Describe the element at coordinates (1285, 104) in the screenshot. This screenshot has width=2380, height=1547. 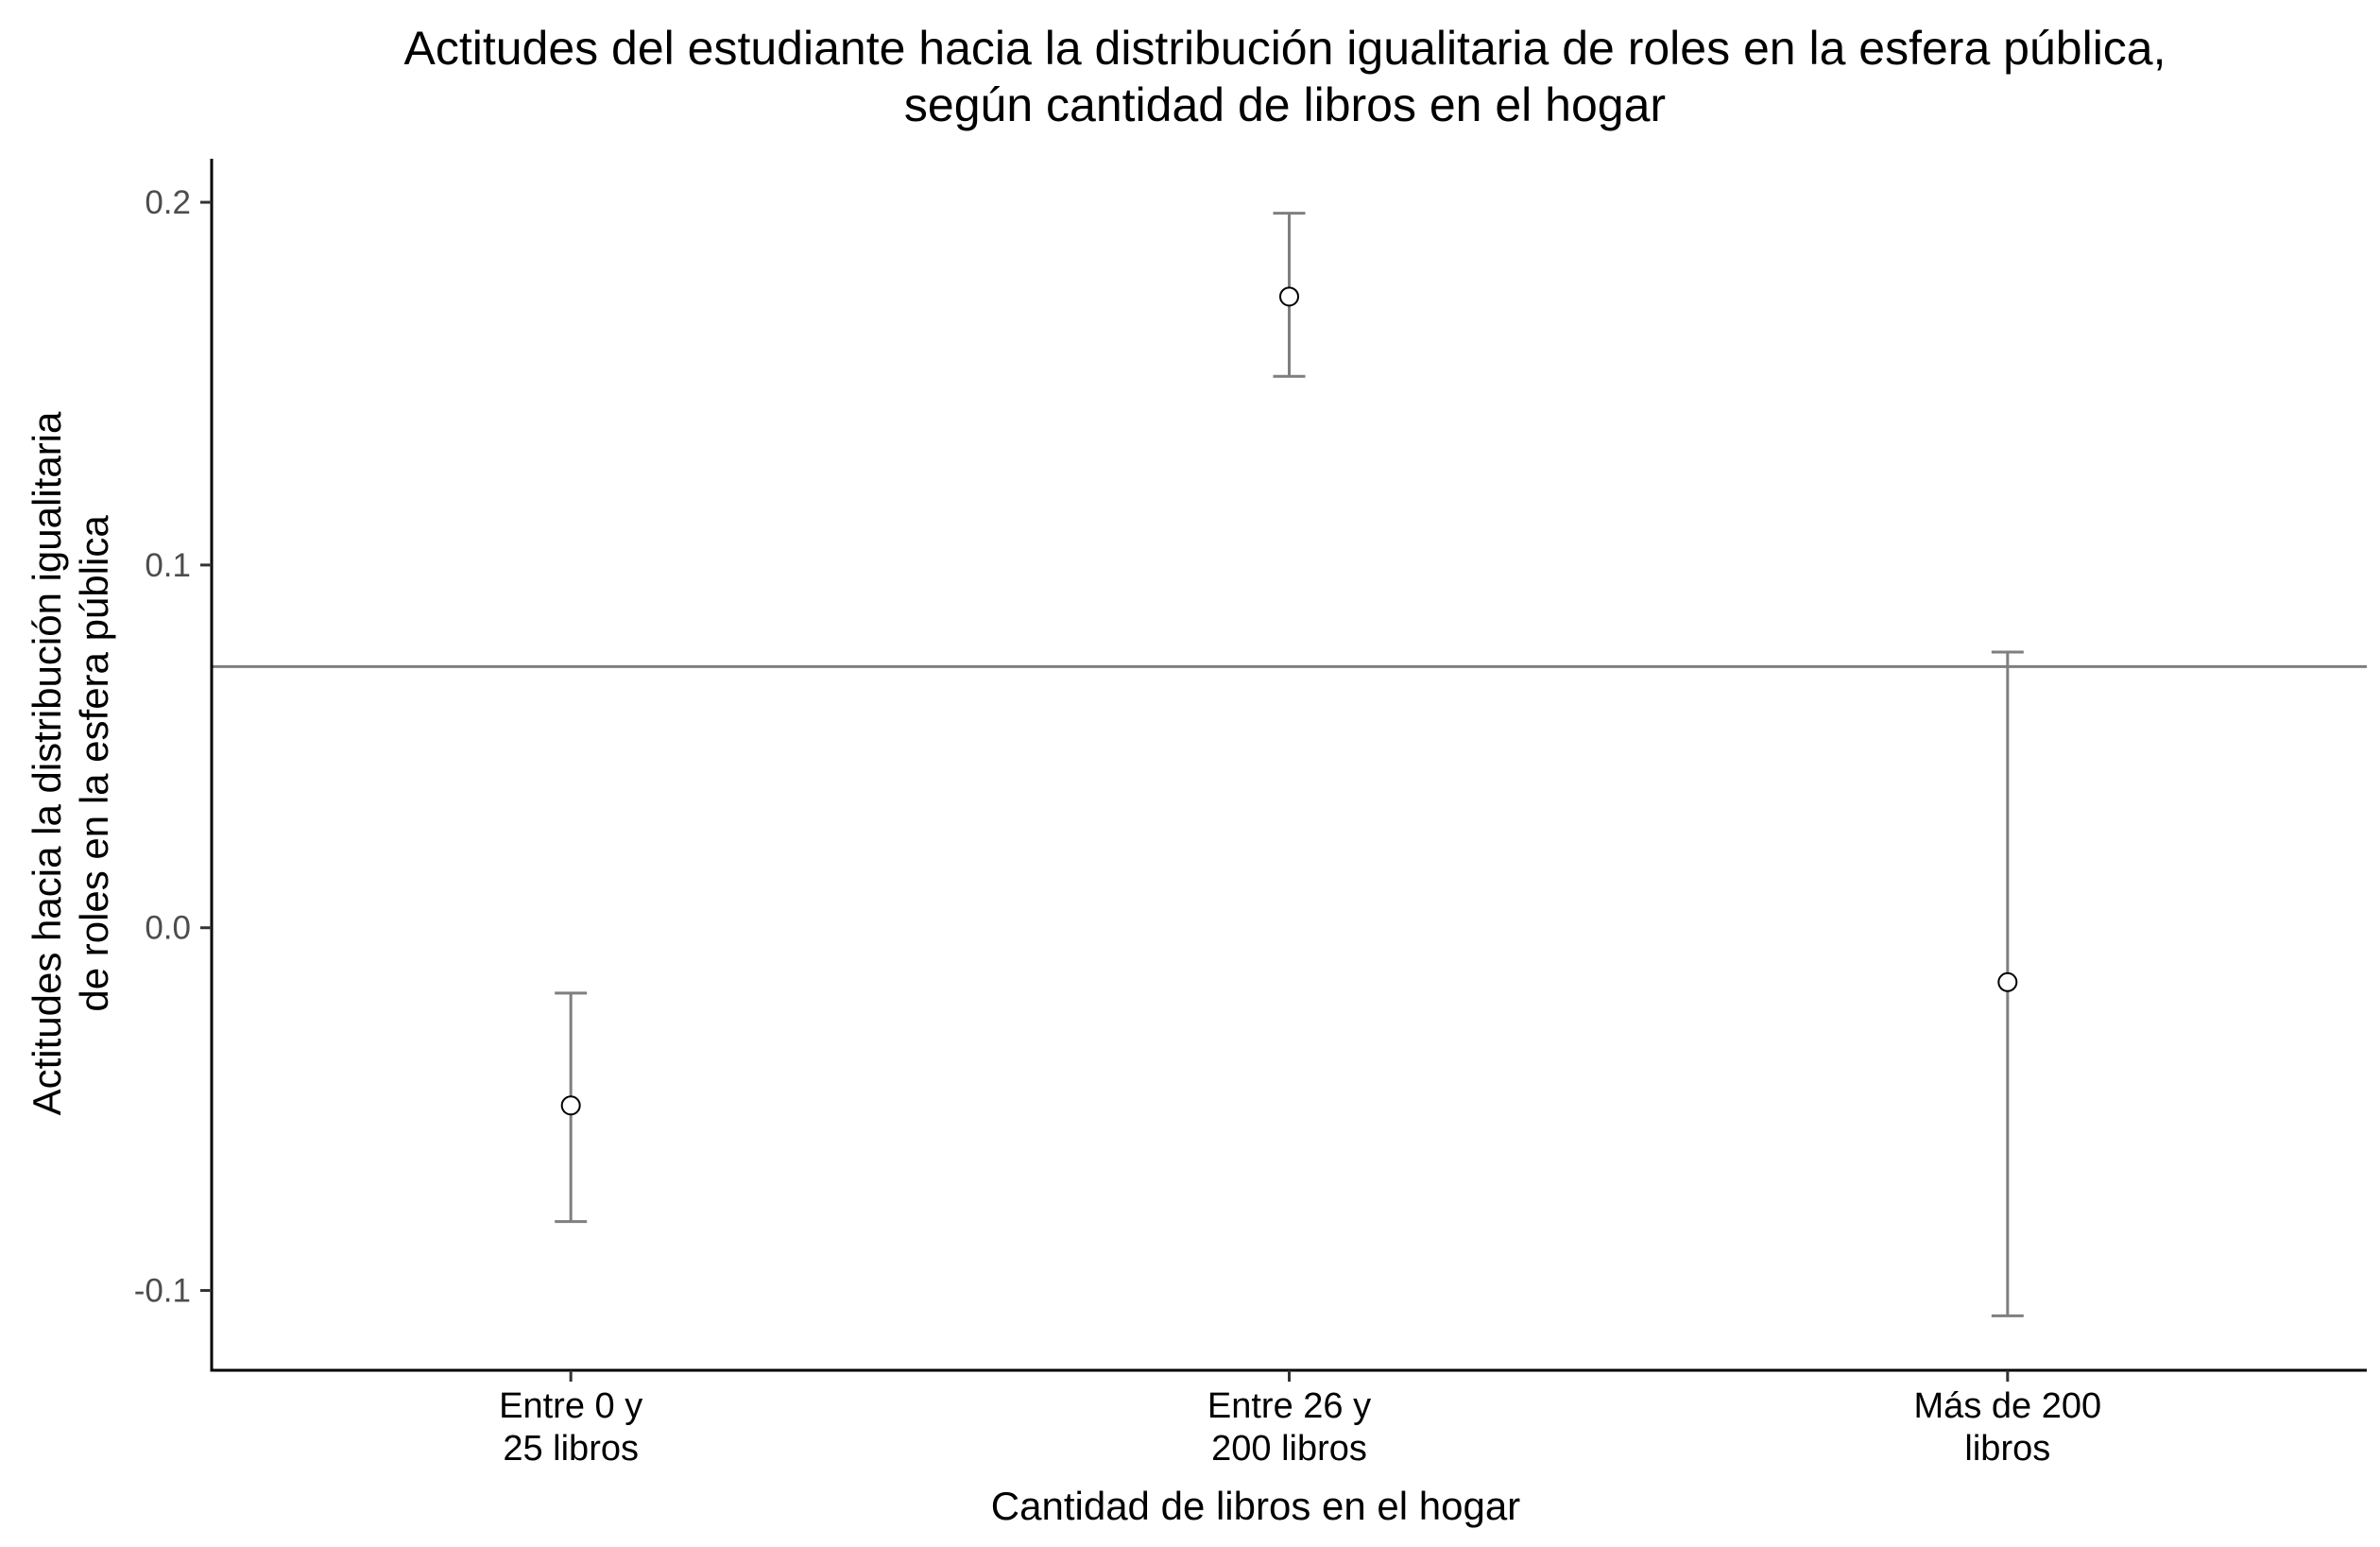
I see `chart-title-line-2: según cantidad de libros en el hogar` at that location.